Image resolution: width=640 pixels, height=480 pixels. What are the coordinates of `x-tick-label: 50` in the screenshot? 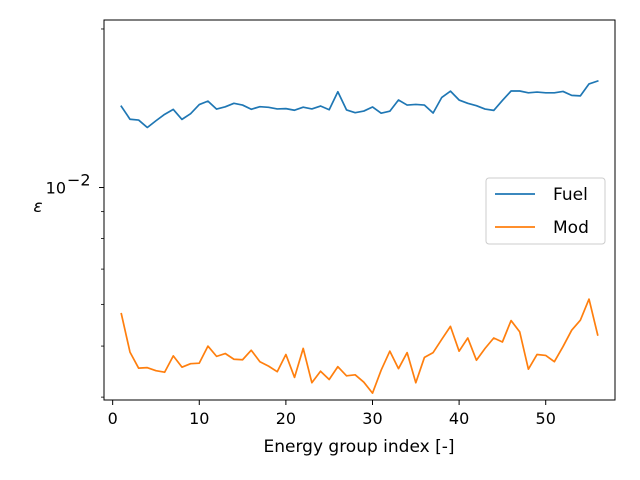 It's located at (546, 418).